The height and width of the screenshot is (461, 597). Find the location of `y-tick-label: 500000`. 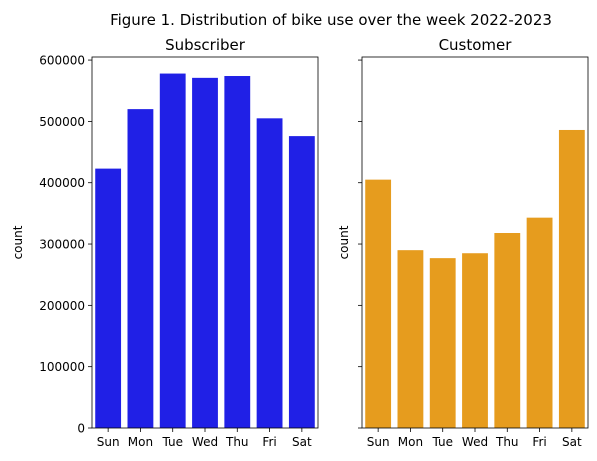

y-tick-label: 500000 is located at coordinates (62, 122).